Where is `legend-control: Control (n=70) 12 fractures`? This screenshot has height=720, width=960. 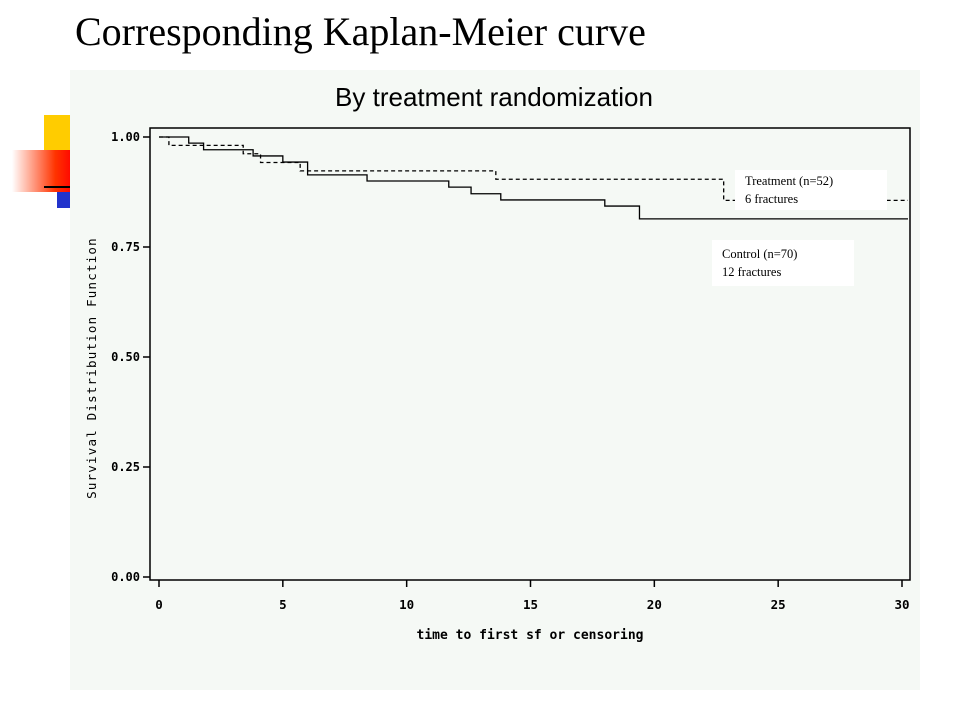
legend-control: Control (n=70) 12 fractures is located at coordinates (783, 263).